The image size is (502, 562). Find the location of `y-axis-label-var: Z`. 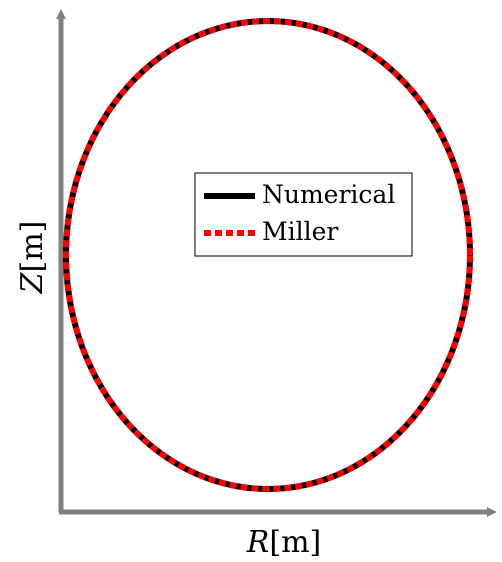

y-axis-label-var: Z is located at coordinates (32, 282).